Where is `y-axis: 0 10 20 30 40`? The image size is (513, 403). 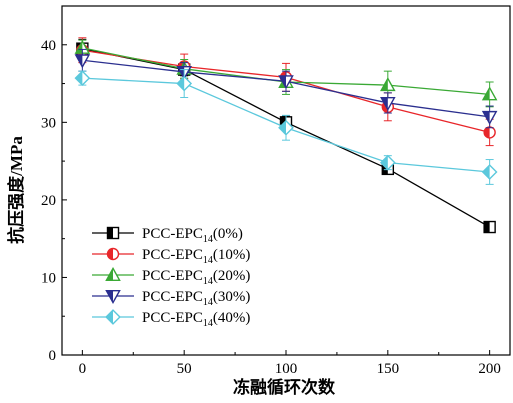
y-axis: 0 10 20 30 40 is located at coordinates (54, 201).